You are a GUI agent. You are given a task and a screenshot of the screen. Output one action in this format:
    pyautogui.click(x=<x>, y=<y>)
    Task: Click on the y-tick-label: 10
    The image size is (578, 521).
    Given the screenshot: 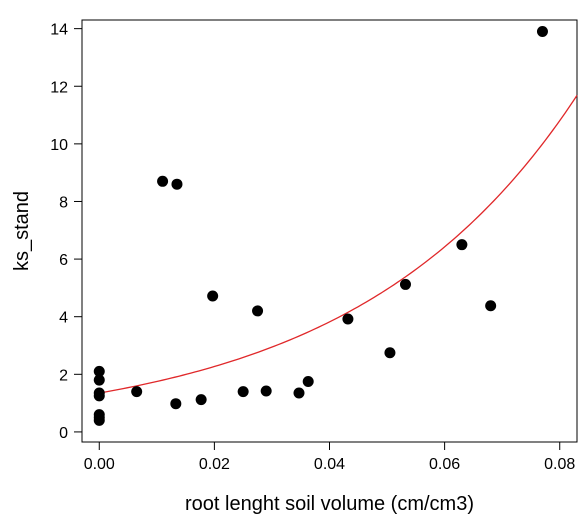 What is the action you would take?
    pyautogui.click(x=59, y=145)
    